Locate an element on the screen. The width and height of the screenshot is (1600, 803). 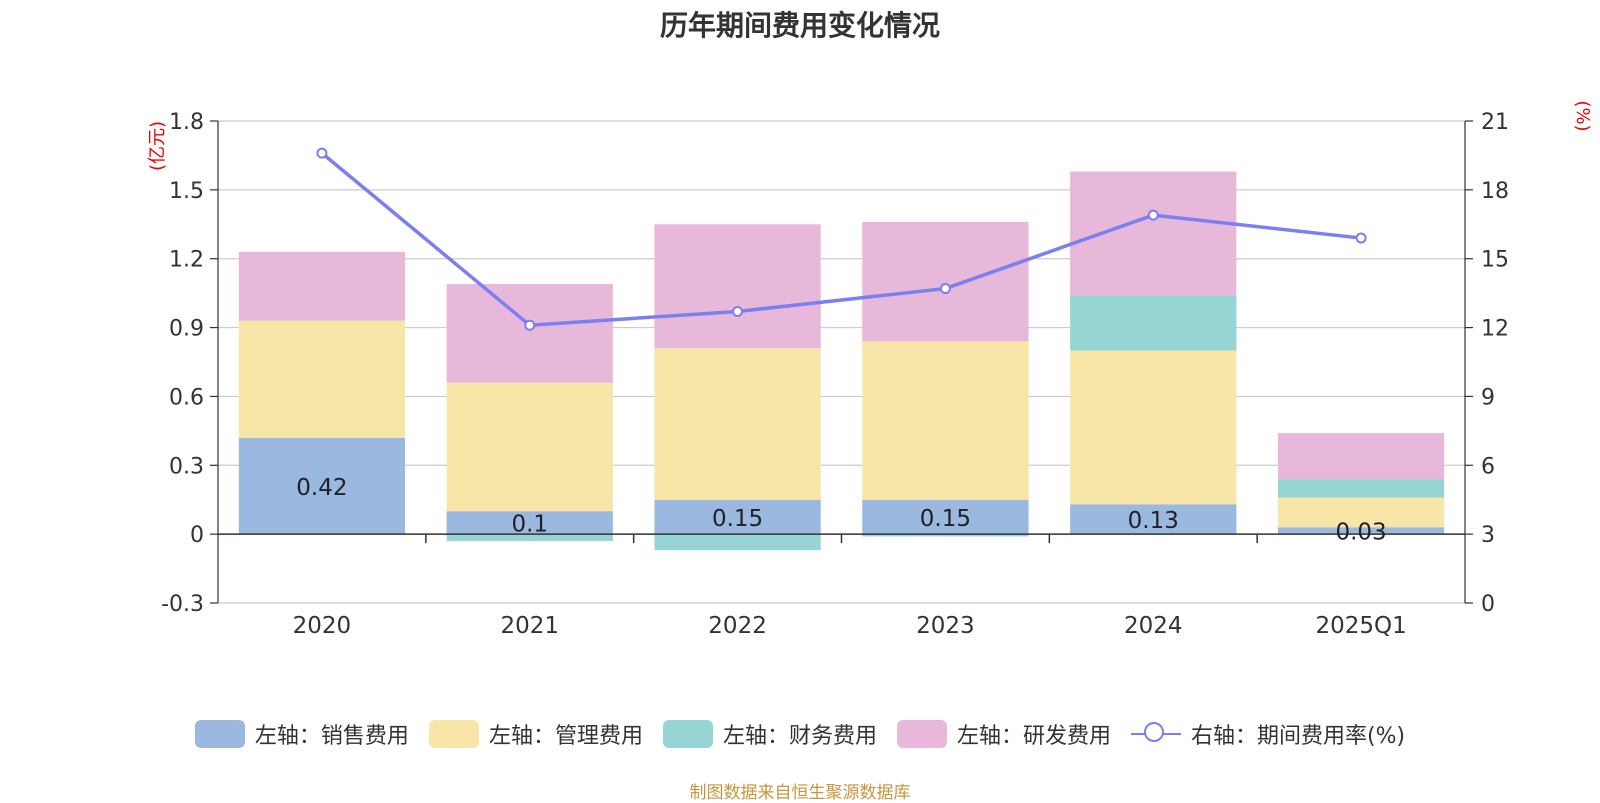
x-axis-category-label: 2023 is located at coordinates (945, 626).